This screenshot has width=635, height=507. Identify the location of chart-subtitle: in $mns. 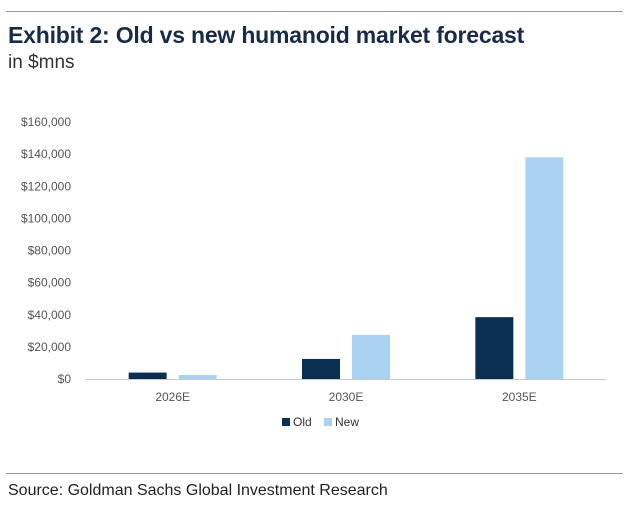
(41, 62).